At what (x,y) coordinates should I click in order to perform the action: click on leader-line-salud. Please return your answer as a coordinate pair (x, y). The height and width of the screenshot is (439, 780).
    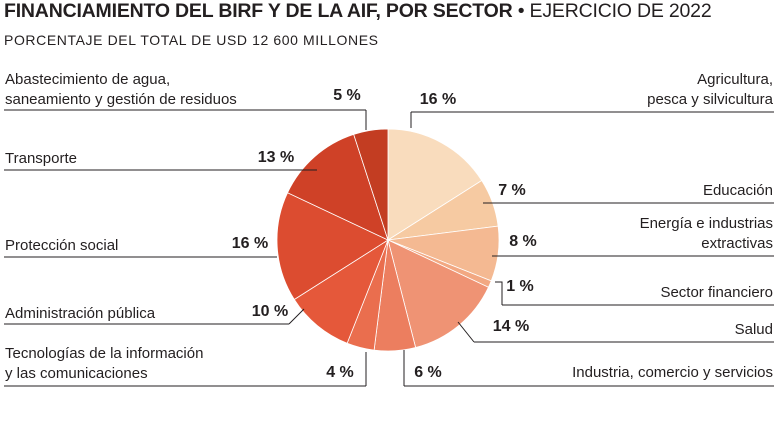
    Looking at the image, I should click on (466, 332).